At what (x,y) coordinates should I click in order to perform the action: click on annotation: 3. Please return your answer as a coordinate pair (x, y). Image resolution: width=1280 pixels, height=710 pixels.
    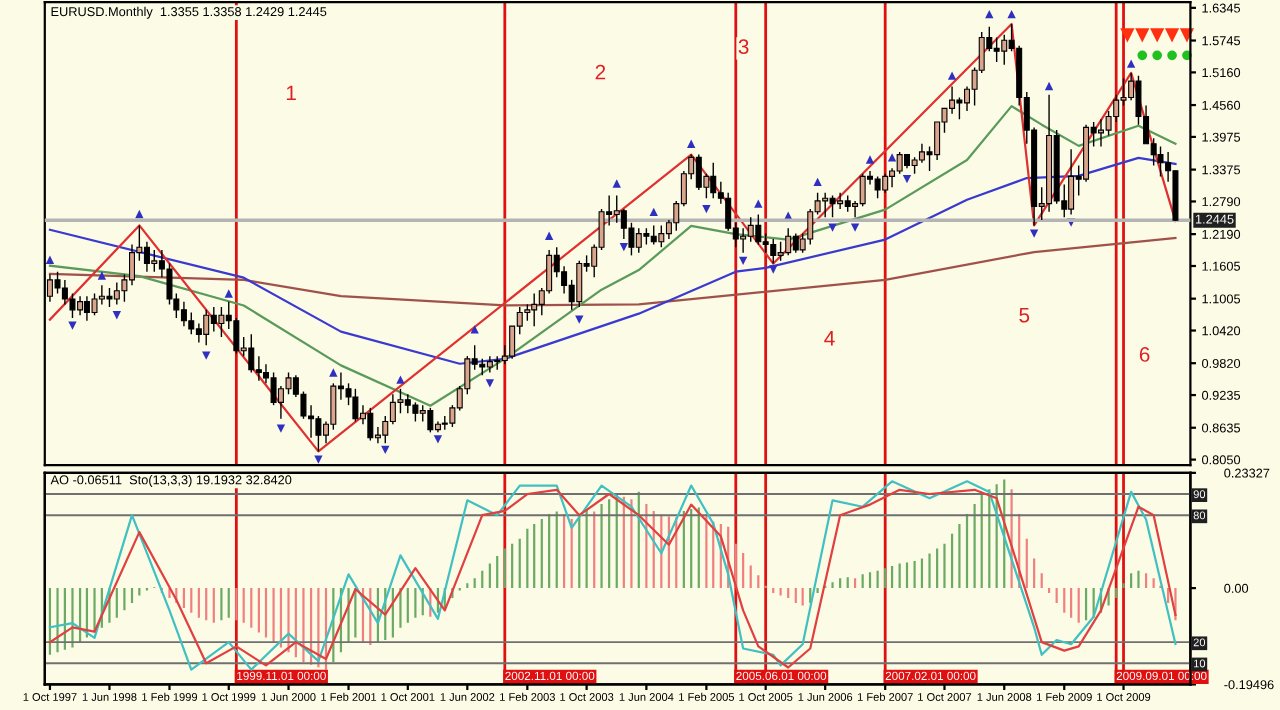
    Looking at the image, I should click on (743, 47).